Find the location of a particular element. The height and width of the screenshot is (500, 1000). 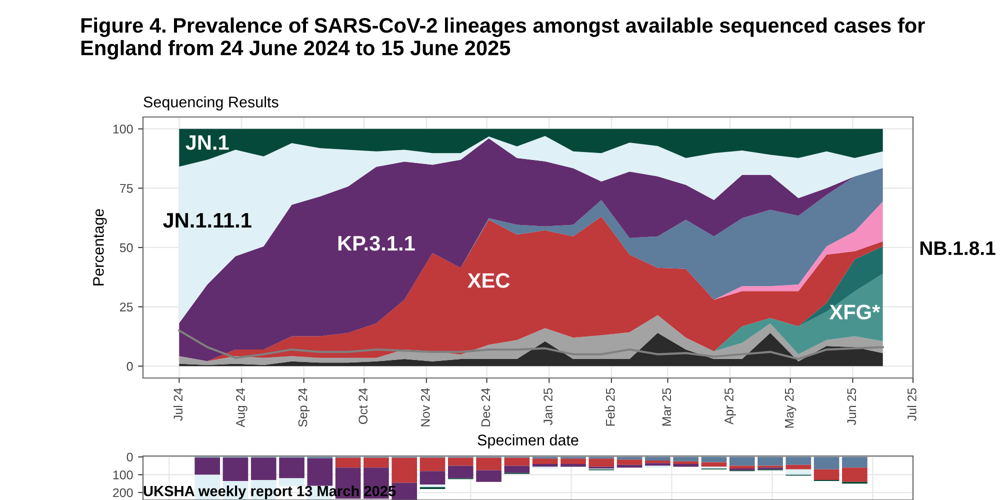

y-axis-title: Percentage is located at coordinates (100, 247).